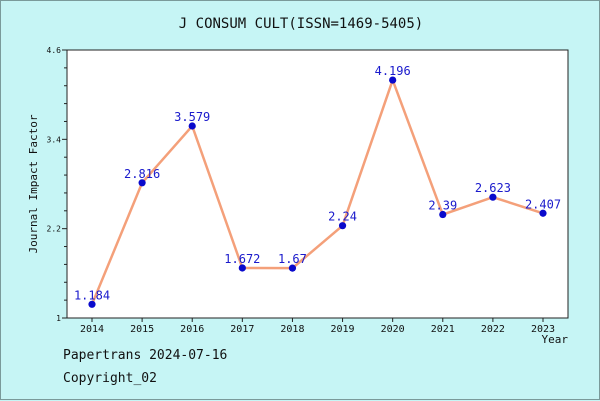 The height and width of the screenshot is (401, 600). Describe the element at coordinates (192, 329) in the screenshot. I see `x-tick-label: 2016` at that location.